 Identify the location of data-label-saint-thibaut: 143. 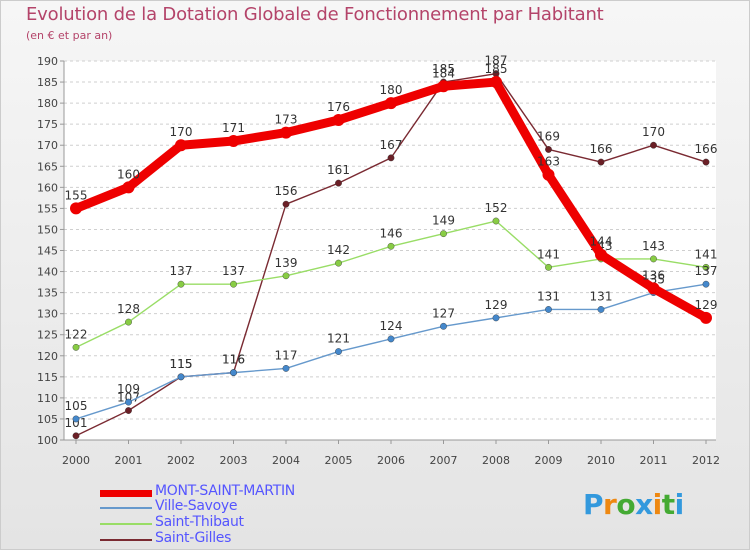
(653, 246).